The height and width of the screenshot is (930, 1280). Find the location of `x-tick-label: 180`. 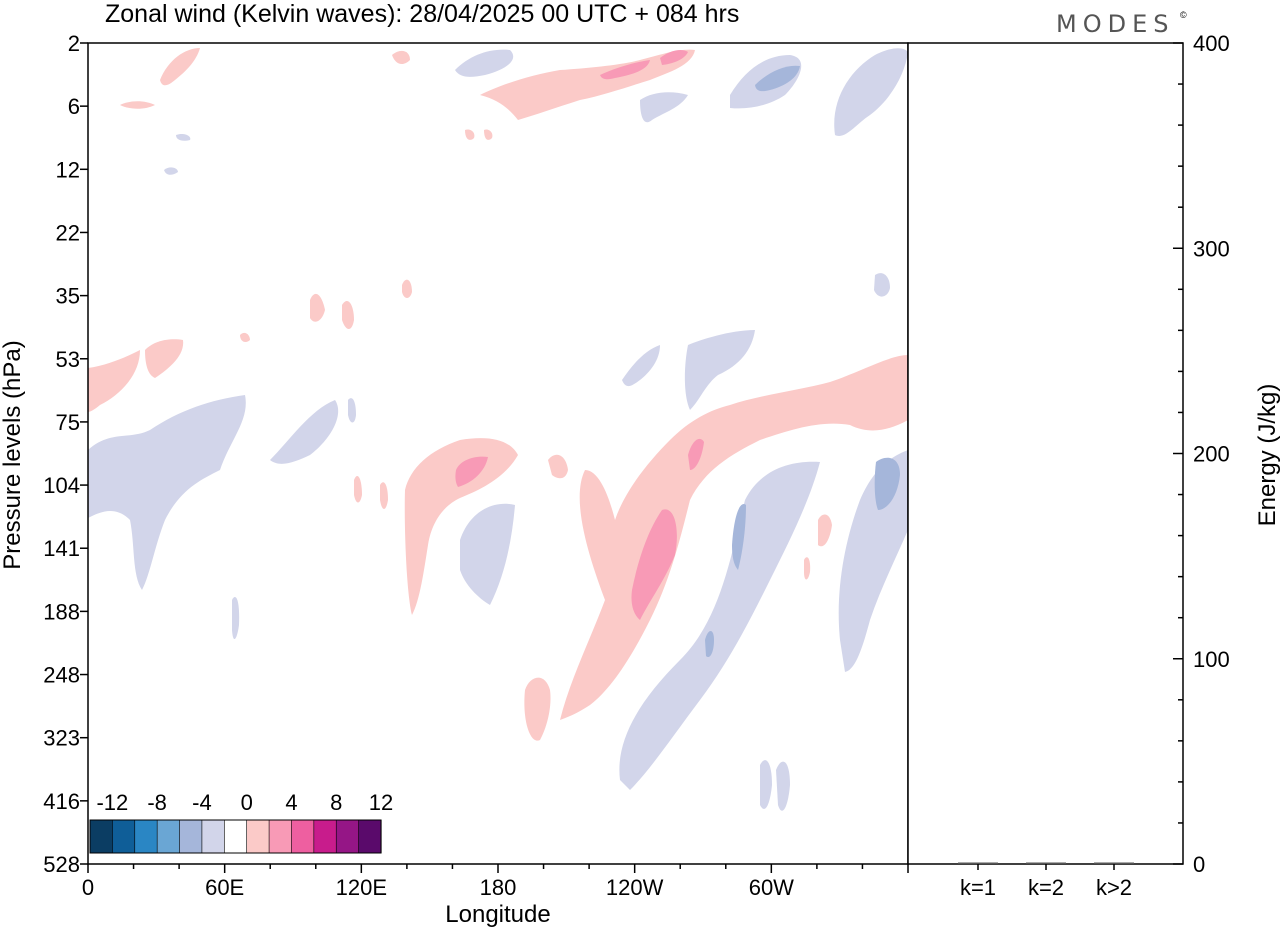

x-tick-label: 180 is located at coordinates (498, 887).